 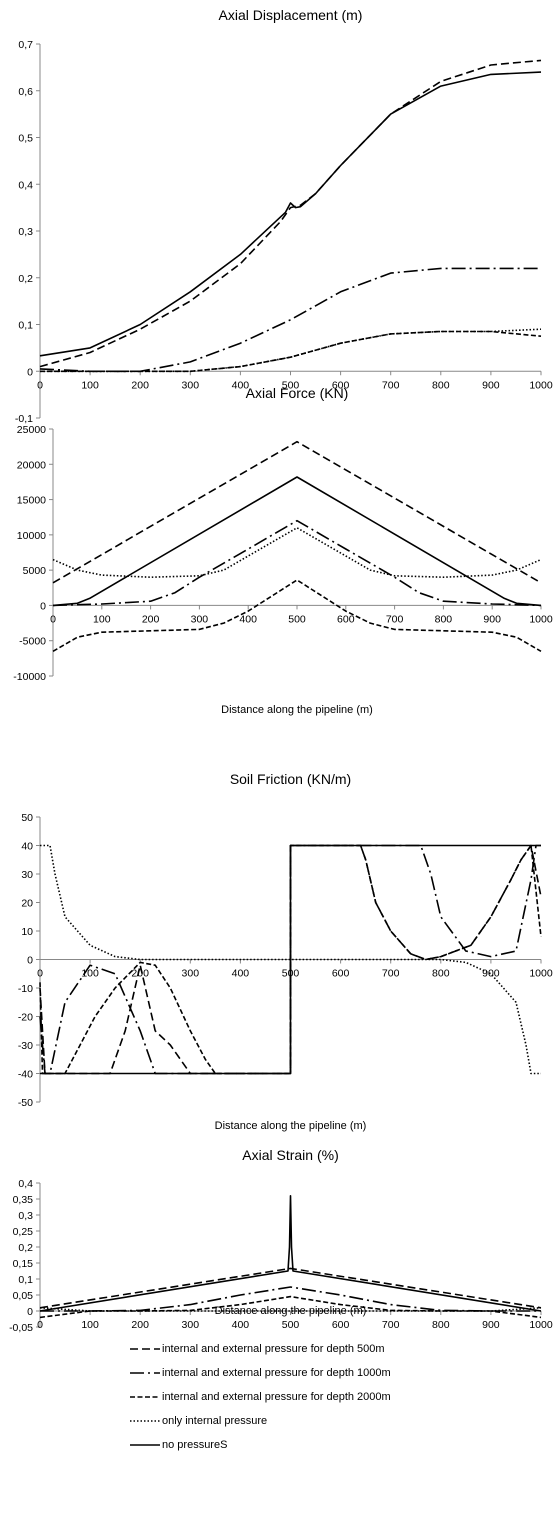 What do you see at coordinates (23, 1264) in the screenshot?
I see `y-tick-label: 0,15` at bounding box center [23, 1264].